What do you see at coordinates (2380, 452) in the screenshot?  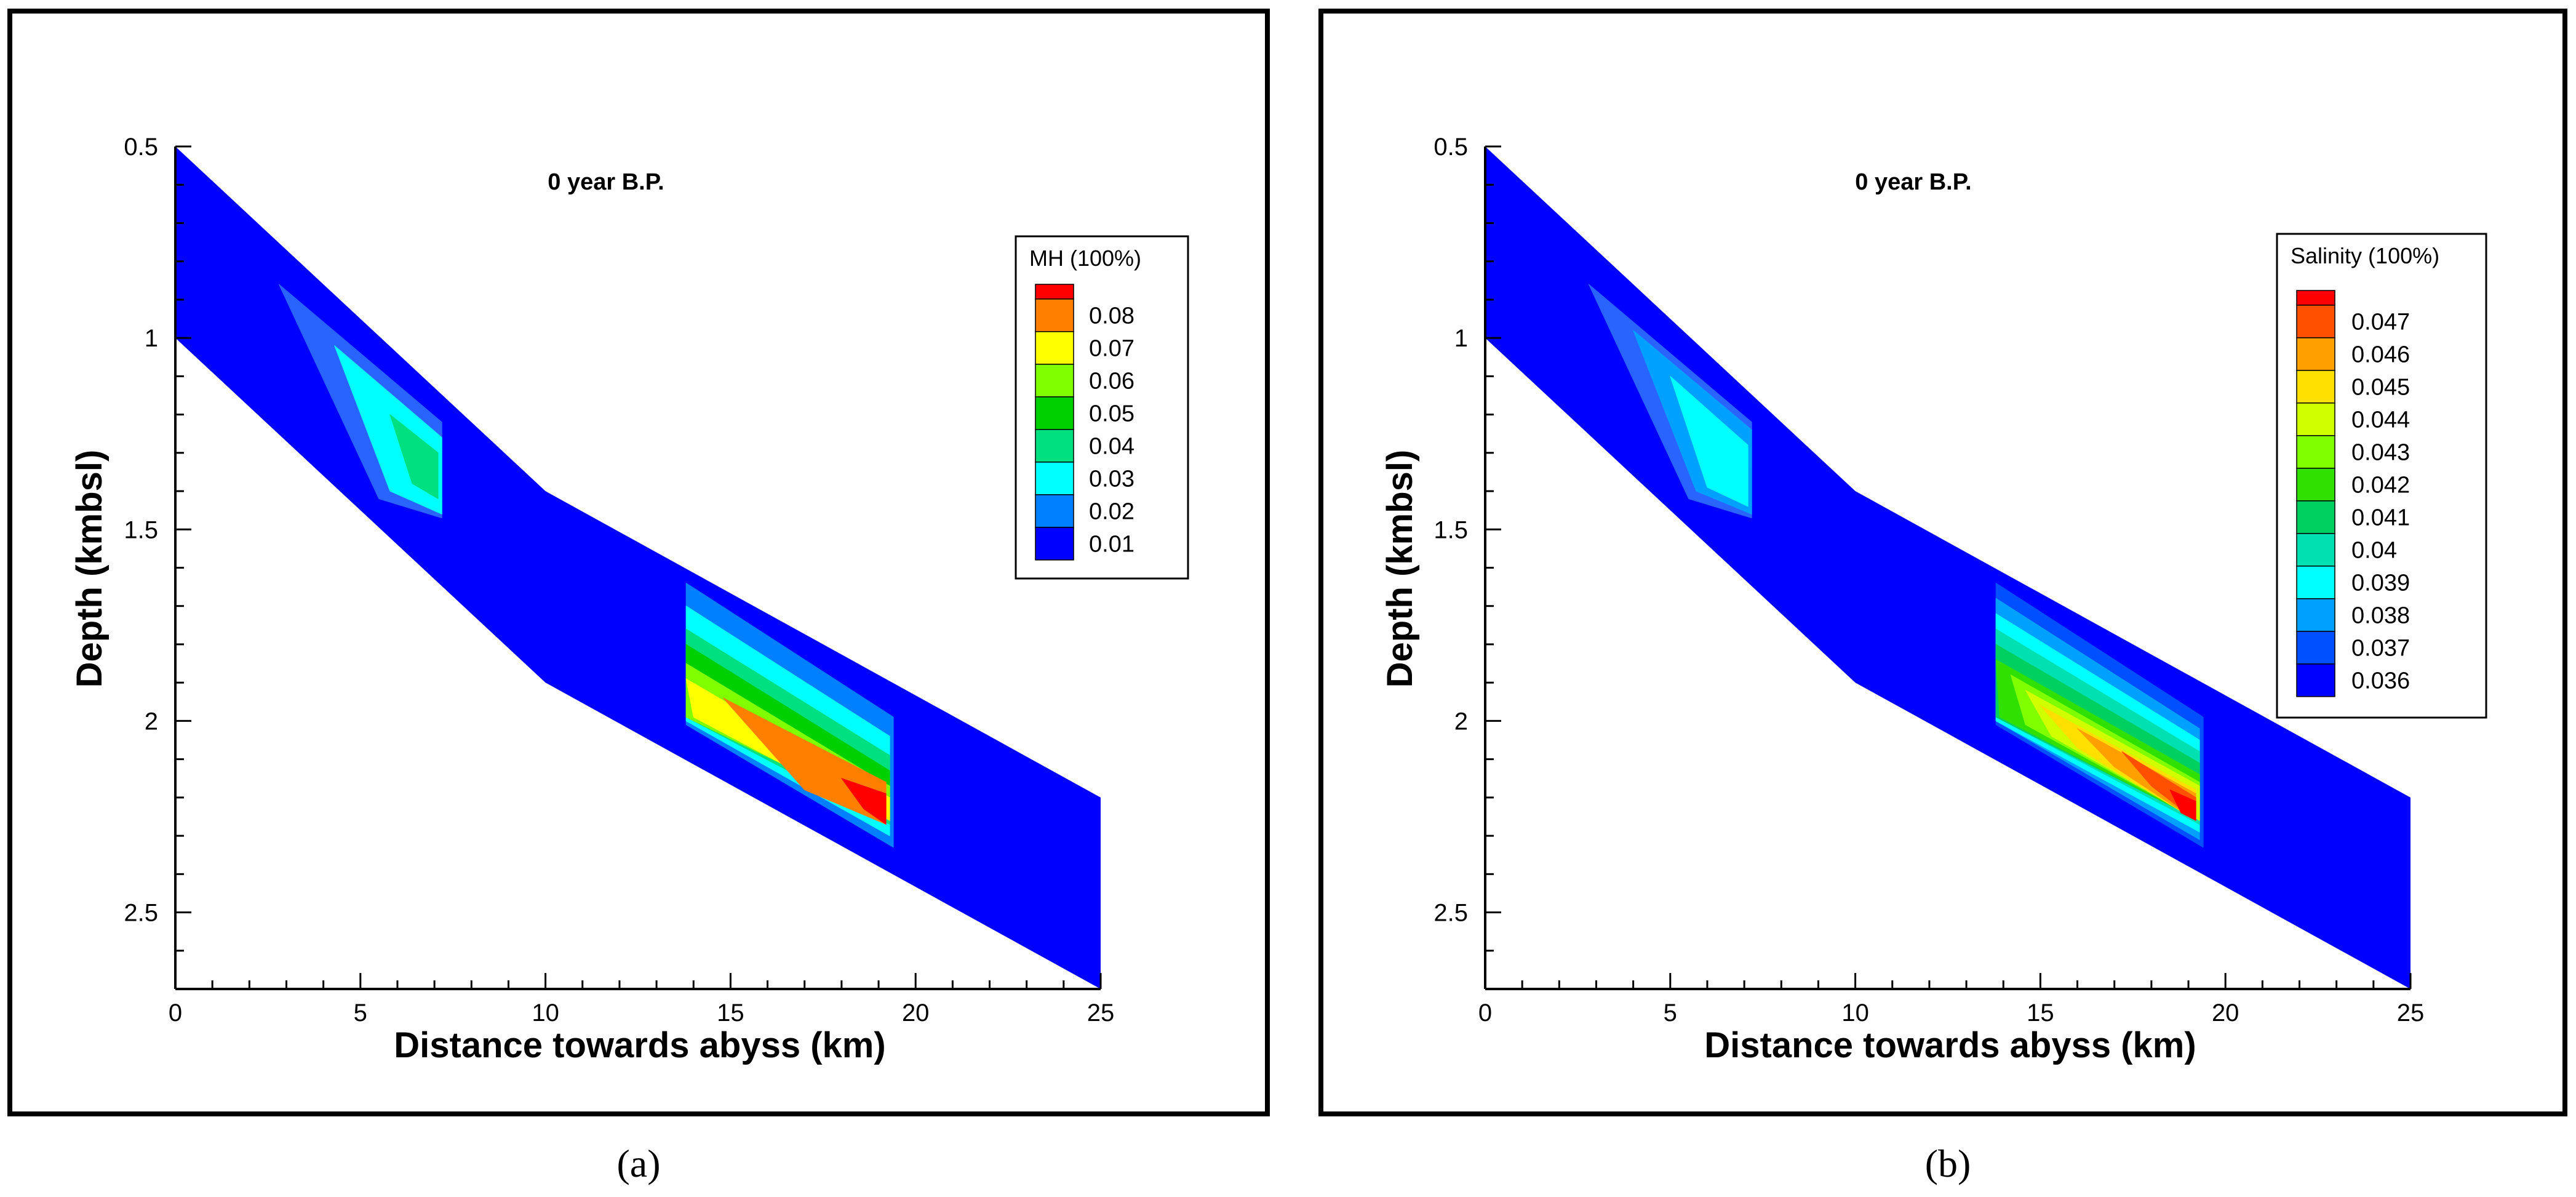 I see `legend-level-label: 0.043` at bounding box center [2380, 452].